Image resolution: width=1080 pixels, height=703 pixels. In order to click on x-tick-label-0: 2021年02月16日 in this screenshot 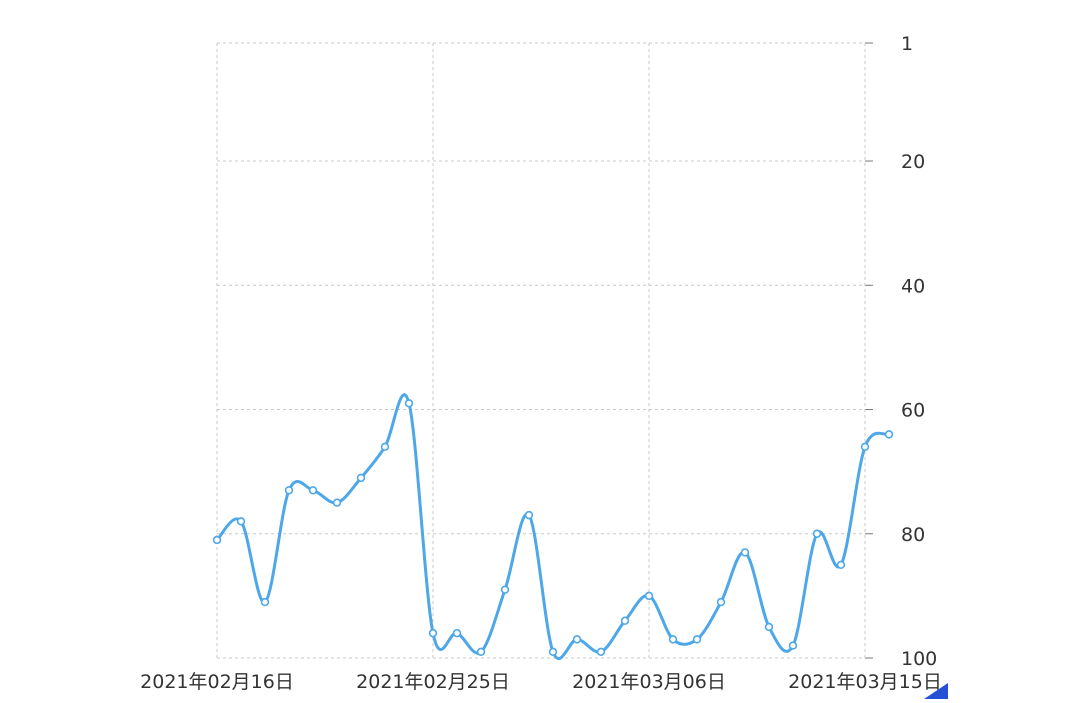, I will do `click(217, 682)`.